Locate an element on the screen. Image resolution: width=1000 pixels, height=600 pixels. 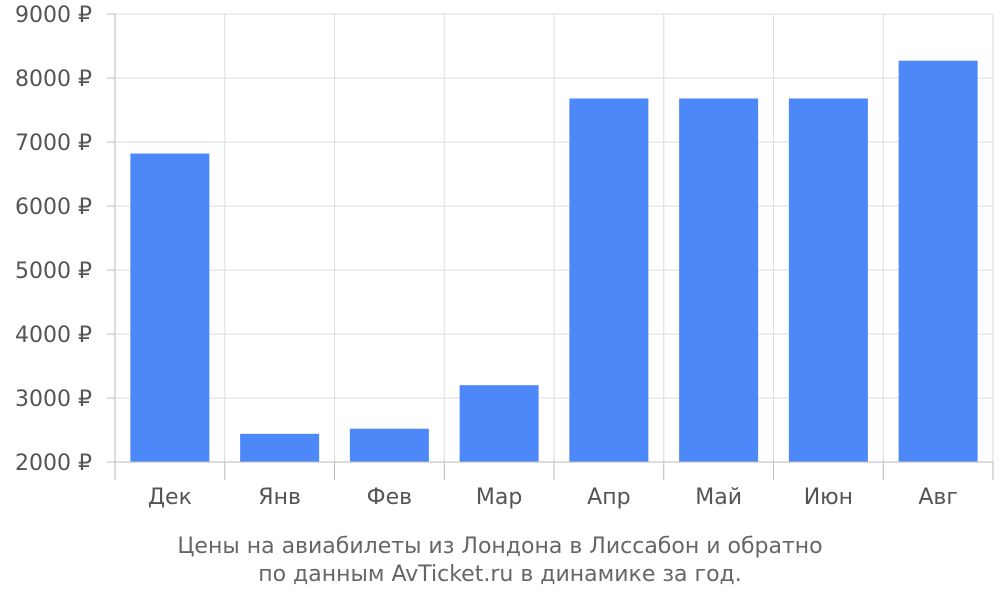
y-tick-label: 6000 ₽ is located at coordinates (53, 207).